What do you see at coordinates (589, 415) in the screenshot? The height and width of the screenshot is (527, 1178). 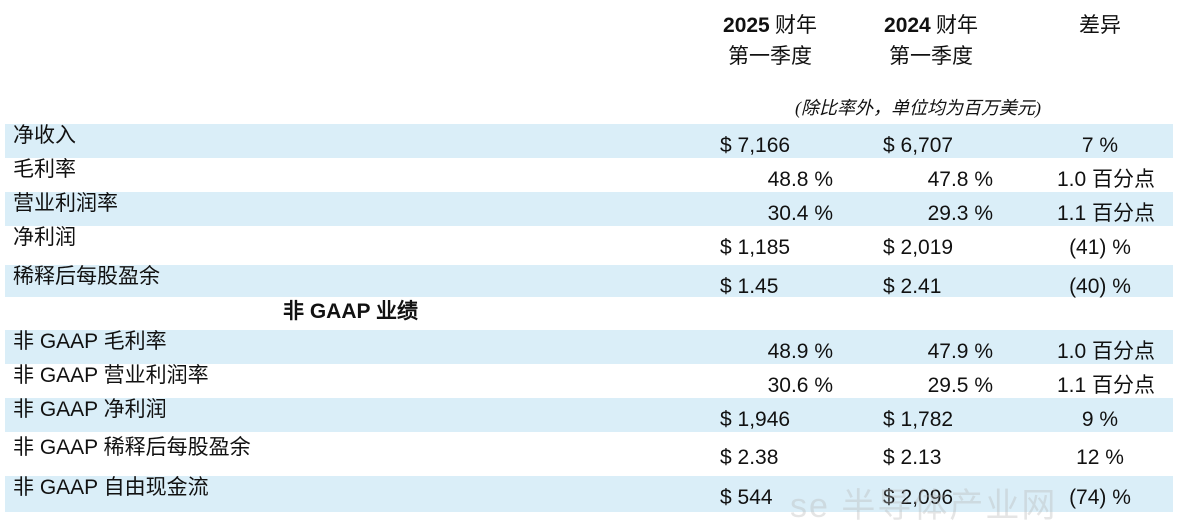 I see `table-row: 非 GAAP 净利润 $ 1,946 $ 1,782 9 %` at bounding box center [589, 415].